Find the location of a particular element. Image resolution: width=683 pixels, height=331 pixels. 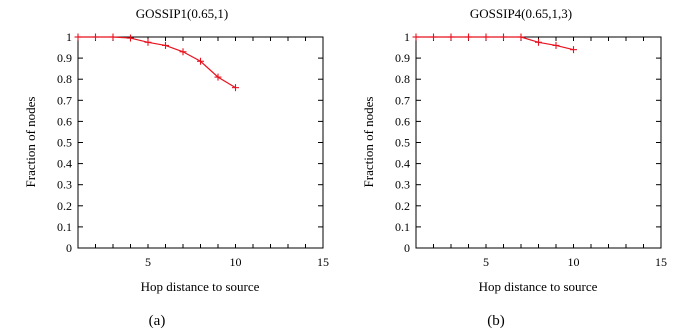

chart-title: GOSSIP4(0.65,1,3) is located at coordinates (521, 13).